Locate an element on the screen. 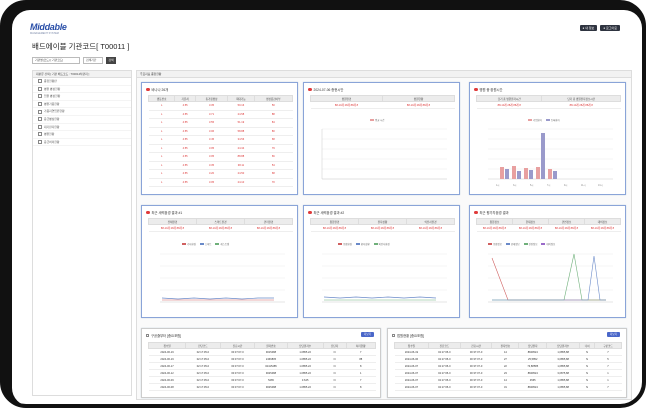 The width and height of the screenshot is (646, 408). table-cell: 2024-06-19 is located at coordinates (167, 359).